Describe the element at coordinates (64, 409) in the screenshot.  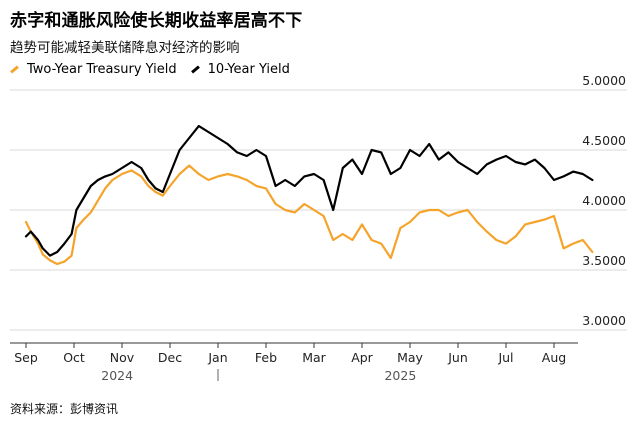
I see `source-note: 资料来源：彭博资讯` at that location.